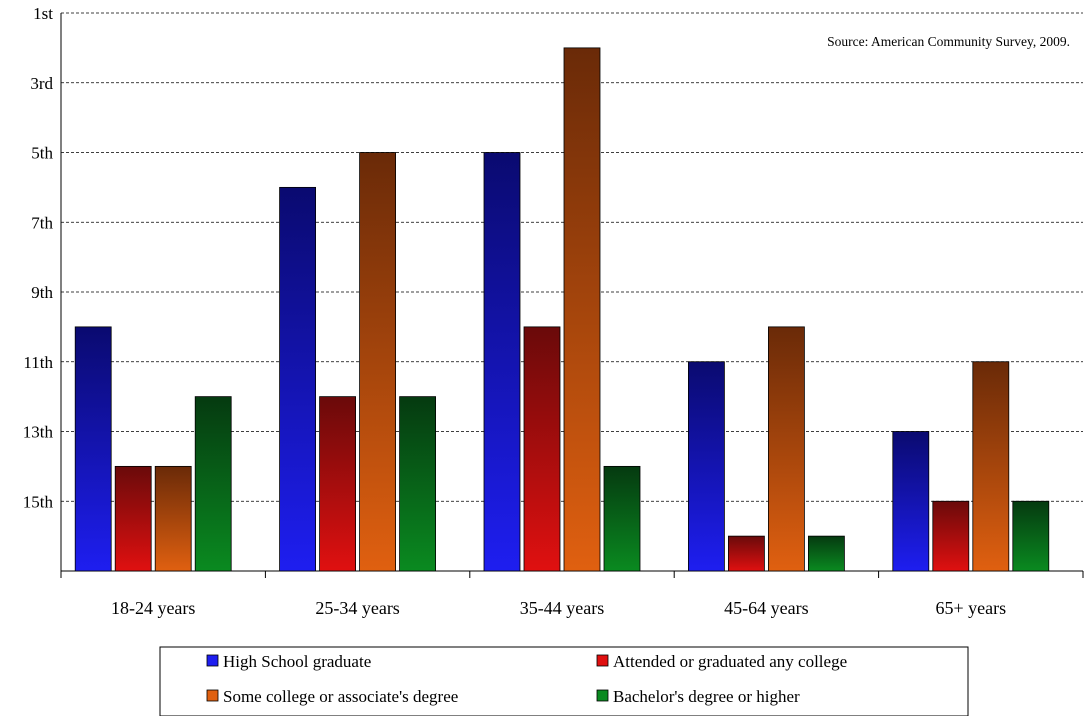 This screenshot has height=716, width=1085. What do you see at coordinates (38, 501) in the screenshot?
I see `y-tick-label: 15th` at bounding box center [38, 501].